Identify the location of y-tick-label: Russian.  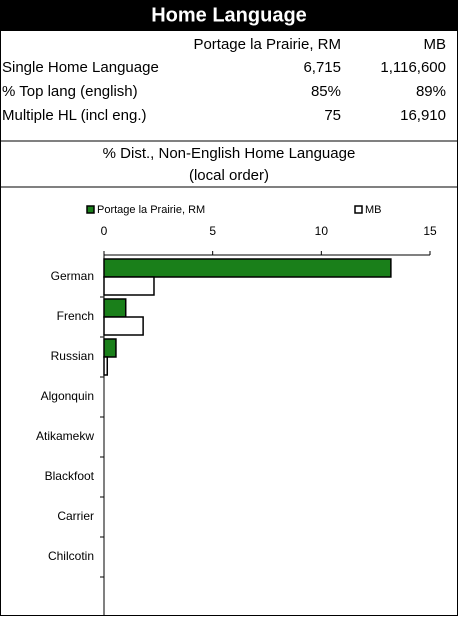
(72, 356).